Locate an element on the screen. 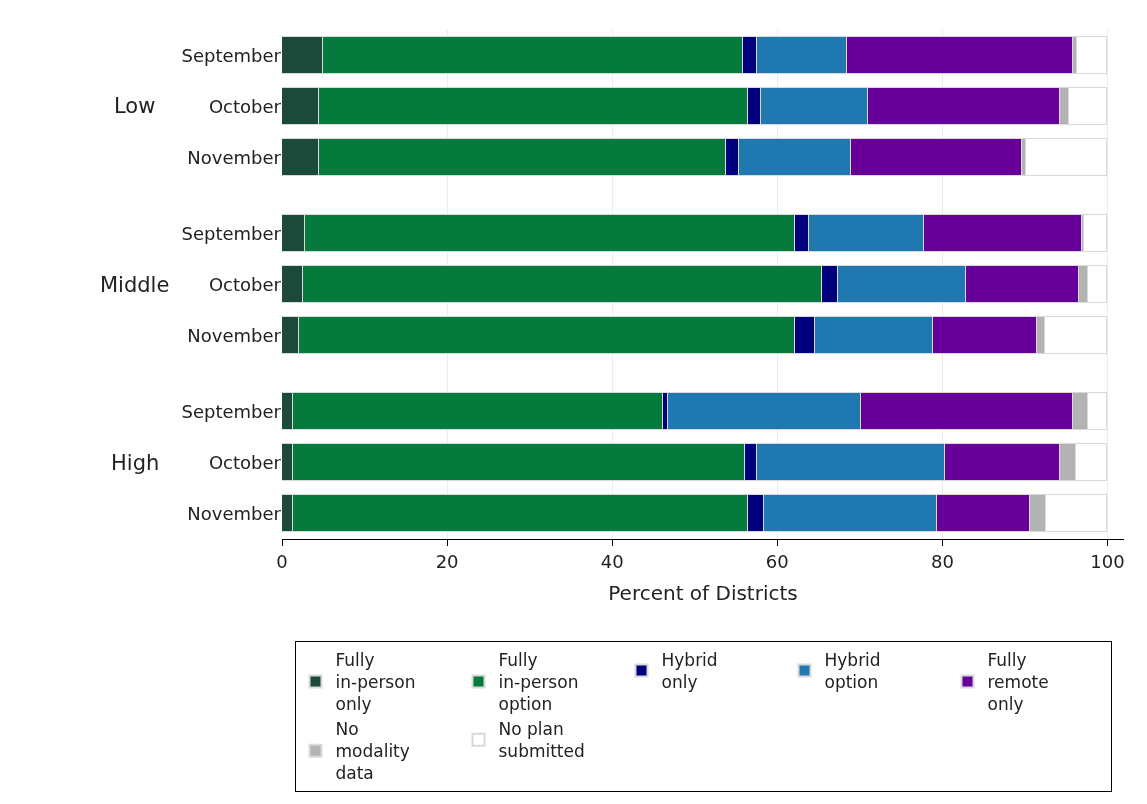 The image size is (1147, 804). legend-label: Hybrid option is located at coordinates (852, 671).